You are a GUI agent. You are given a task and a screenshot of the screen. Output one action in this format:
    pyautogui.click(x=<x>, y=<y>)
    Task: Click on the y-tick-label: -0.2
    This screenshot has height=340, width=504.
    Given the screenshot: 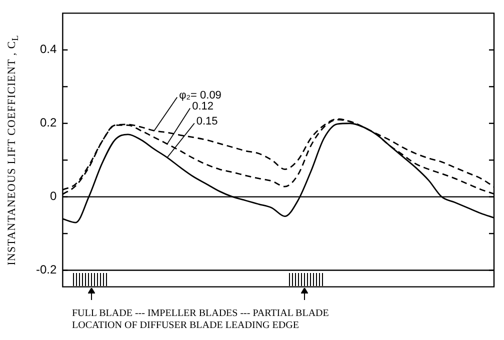 What is the action you would take?
    pyautogui.click(x=46, y=269)
    